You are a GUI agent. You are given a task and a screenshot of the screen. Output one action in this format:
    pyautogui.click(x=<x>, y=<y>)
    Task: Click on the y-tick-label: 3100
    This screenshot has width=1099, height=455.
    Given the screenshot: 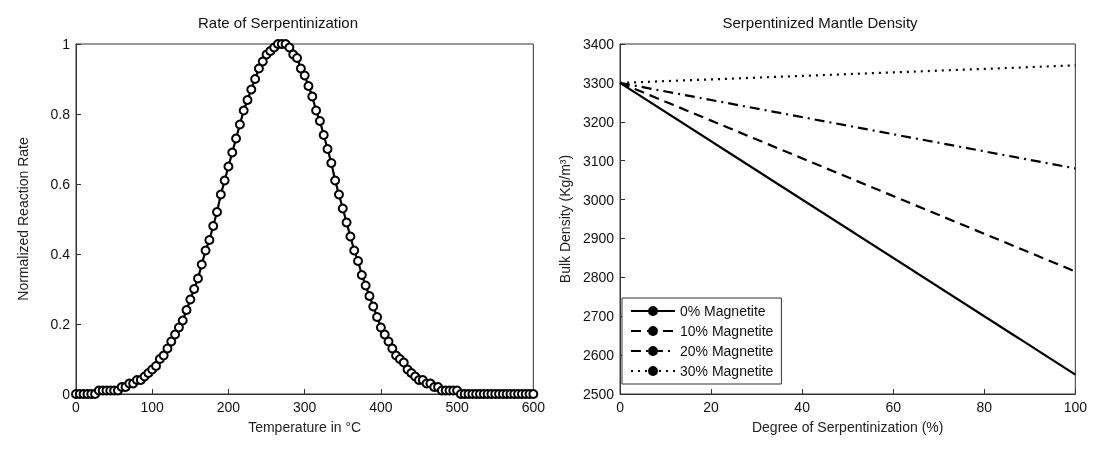 What is the action you would take?
    pyautogui.click(x=598, y=160)
    